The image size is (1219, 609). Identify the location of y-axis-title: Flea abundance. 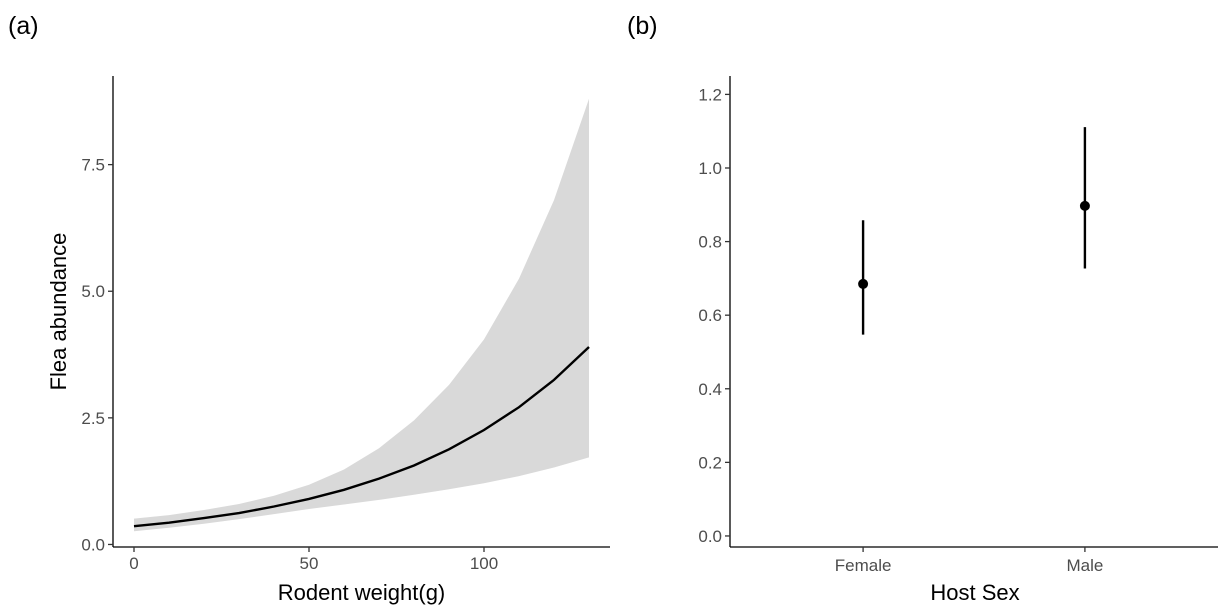
(58, 312).